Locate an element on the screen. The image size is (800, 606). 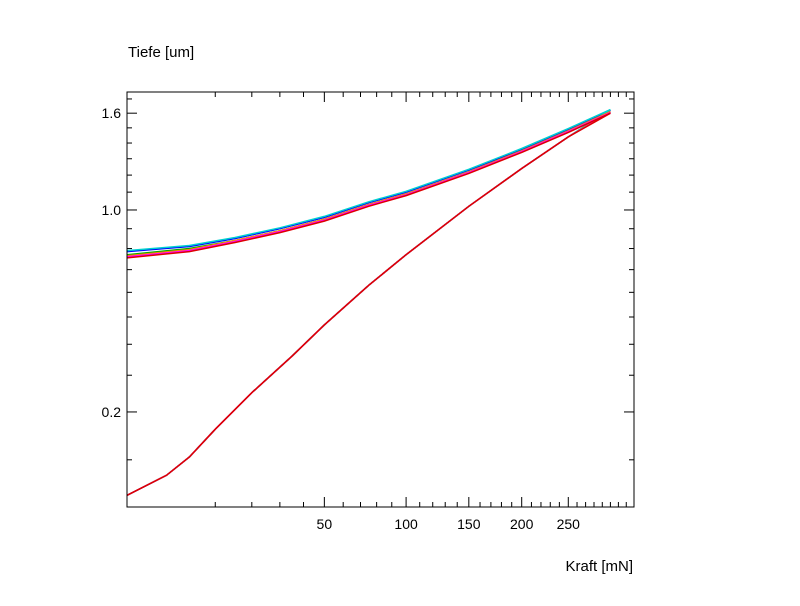
x-tick-label: 100 is located at coordinates (406, 524).